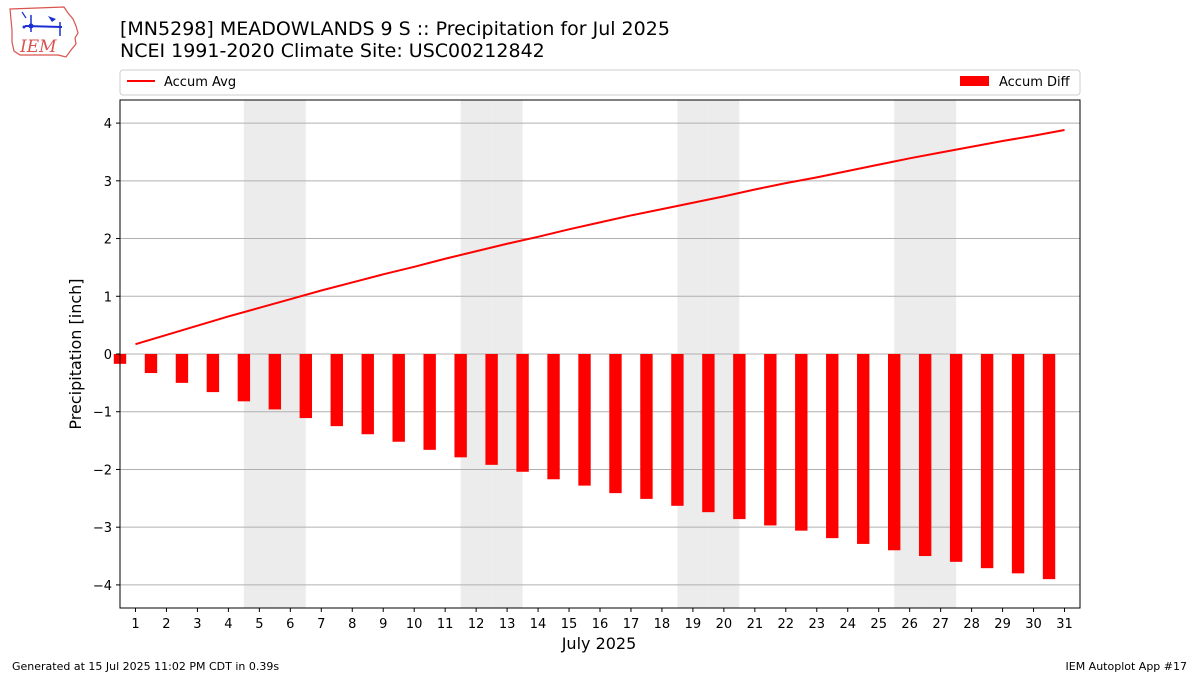 The height and width of the screenshot is (675, 1200). What do you see at coordinates (108, 240) in the screenshot?
I see `y-tick-label: 2` at bounding box center [108, 240].